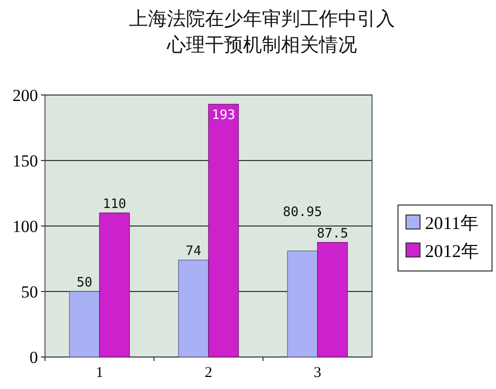  What do you see at coordinates (100, 373) in the screenshot?
I see `x-tick-label: 1` at bounding box center [100, 373].